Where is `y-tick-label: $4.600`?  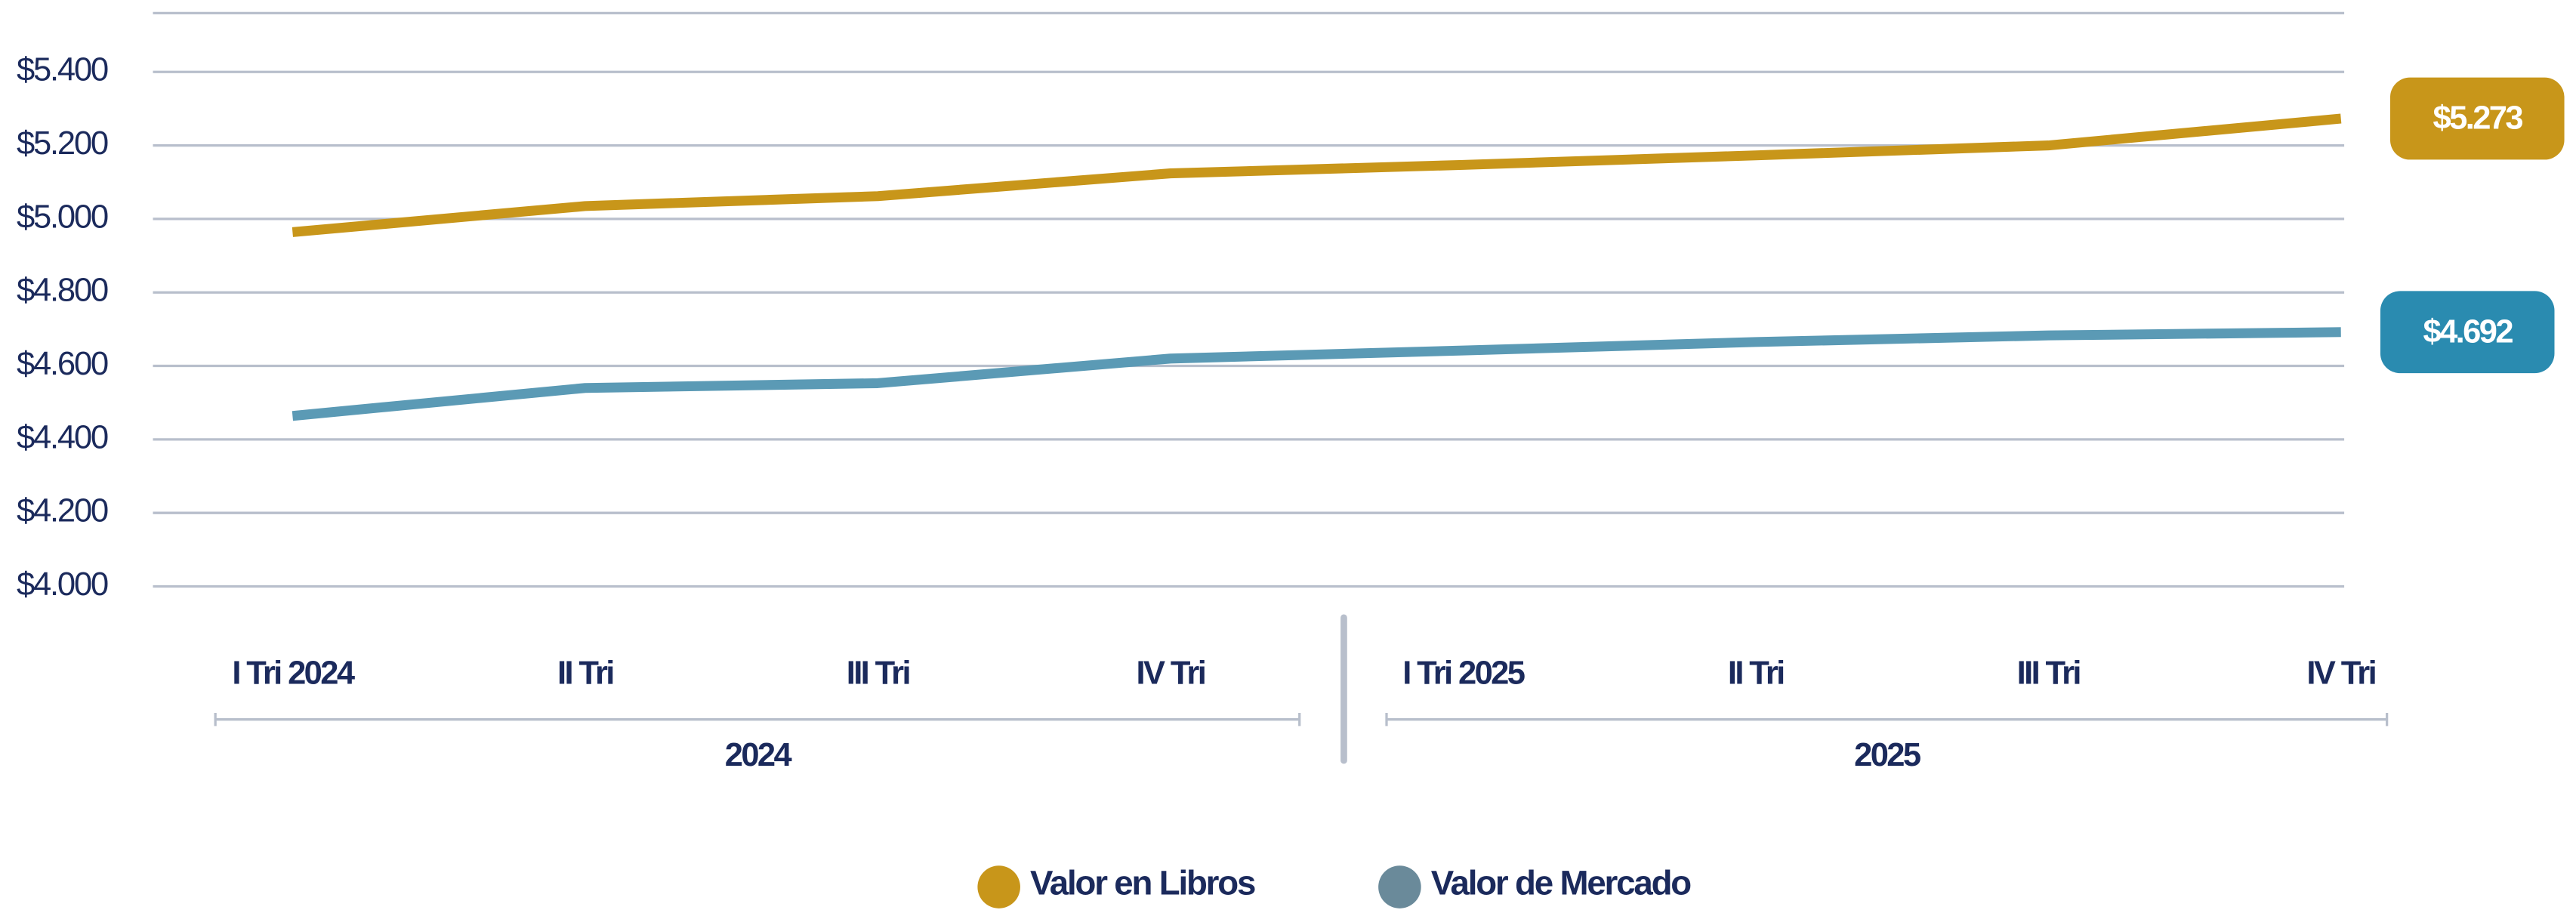 y-tick-label: $4.600 is located at coordinates (62, 364).